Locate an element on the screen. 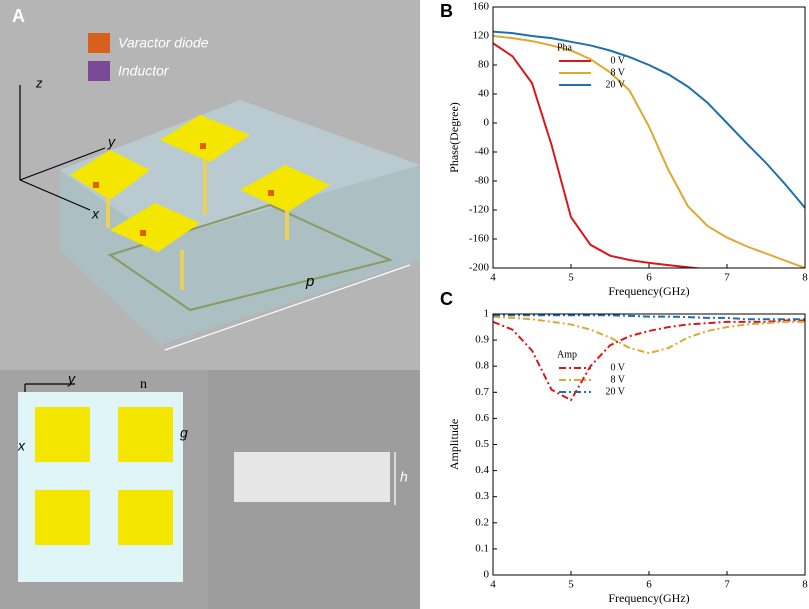 This screenshot has width=809, height=609. y-tick-label: 0.8 is located at coordinates (482, 366).